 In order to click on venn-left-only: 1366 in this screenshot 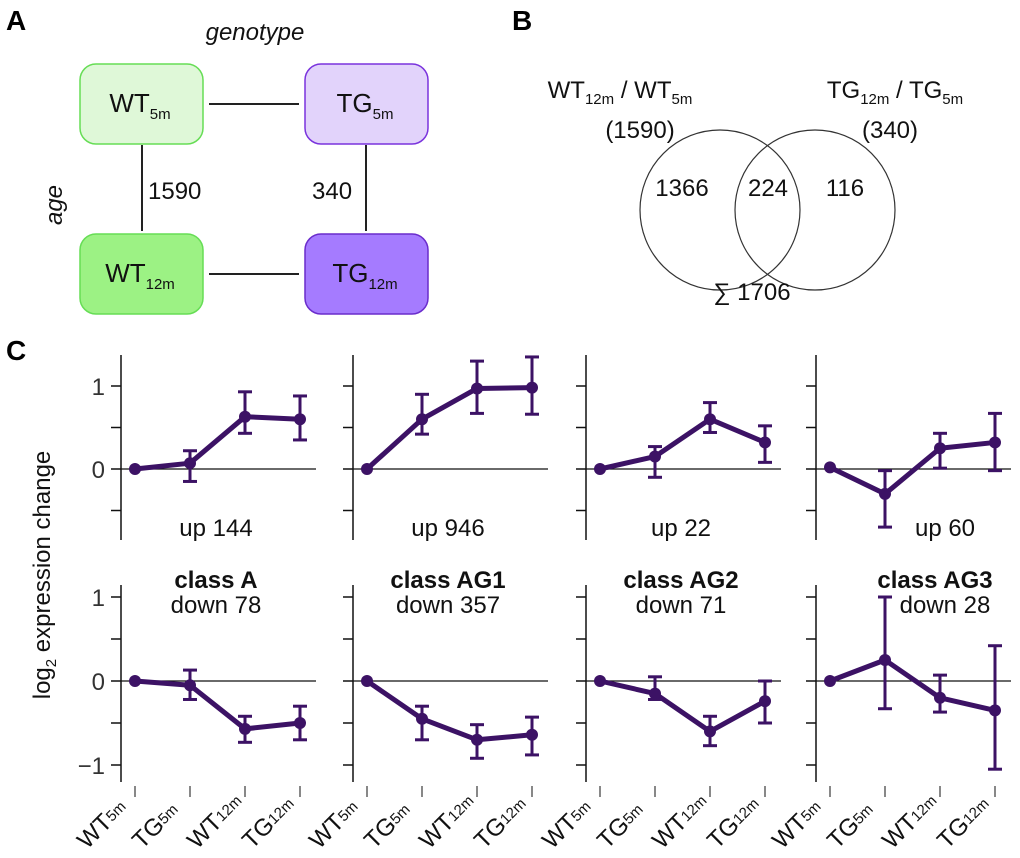, I will do `click(681, 188)`.